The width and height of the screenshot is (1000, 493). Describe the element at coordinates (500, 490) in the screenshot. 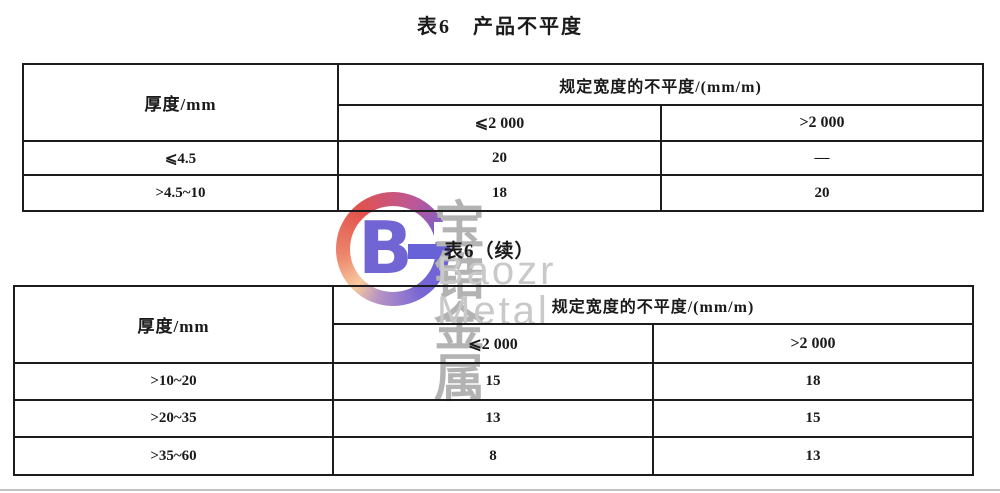

I see `page-bottom-edge` at that location.